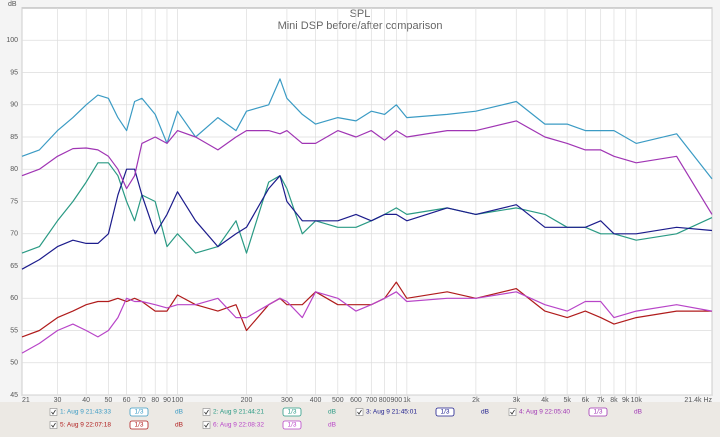 The width and height of the screenshot is (720, 437). What do you see at coordinates (109, 400) in the screenshot?
I see `x-tick-label: 50` at bounding box center [109, 400].